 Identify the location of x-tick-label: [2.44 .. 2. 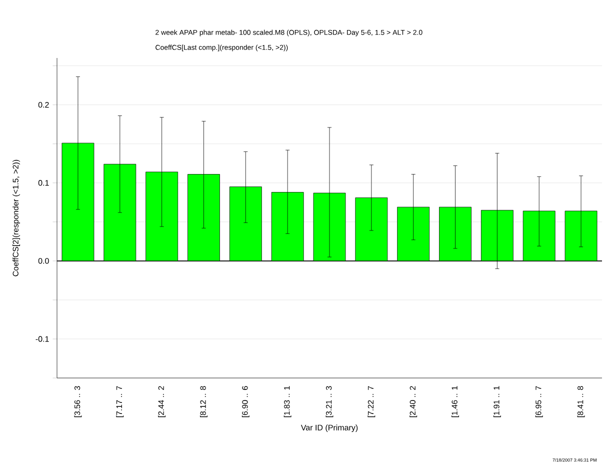
(162, 402).